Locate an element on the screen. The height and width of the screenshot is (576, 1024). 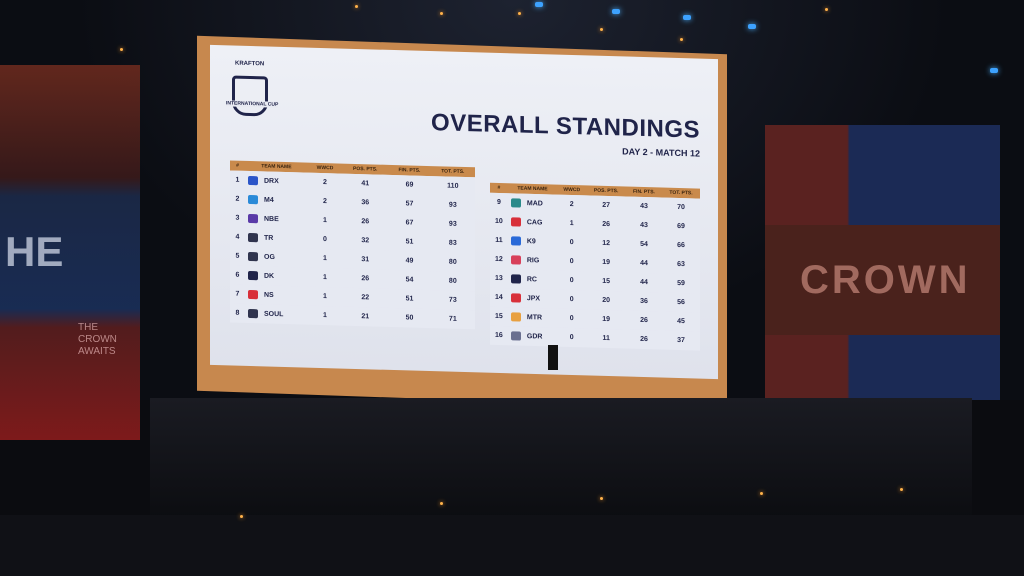
team-name: RIG is located at coordinates (533, 261).